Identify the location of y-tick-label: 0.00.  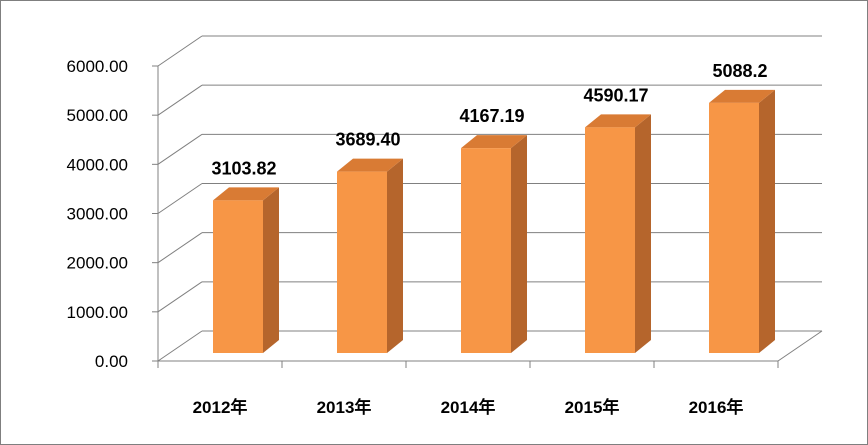
(111, 361).